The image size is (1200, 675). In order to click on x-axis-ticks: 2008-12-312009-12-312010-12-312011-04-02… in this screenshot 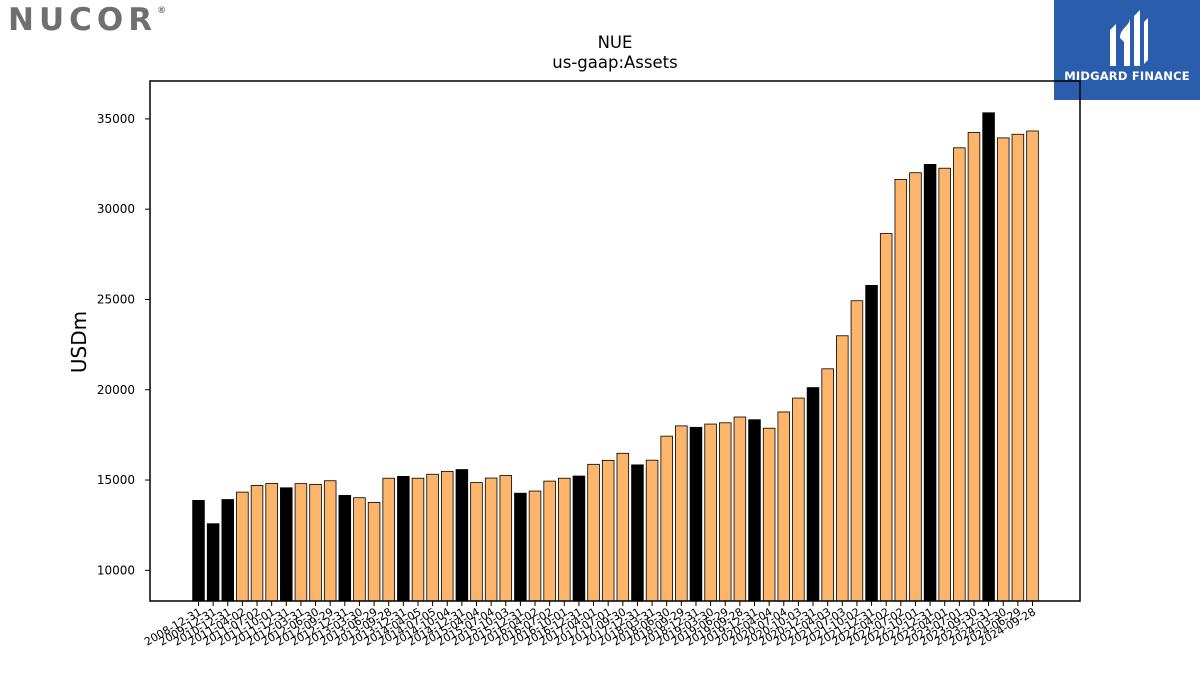, I will do `click(590, 625)`.